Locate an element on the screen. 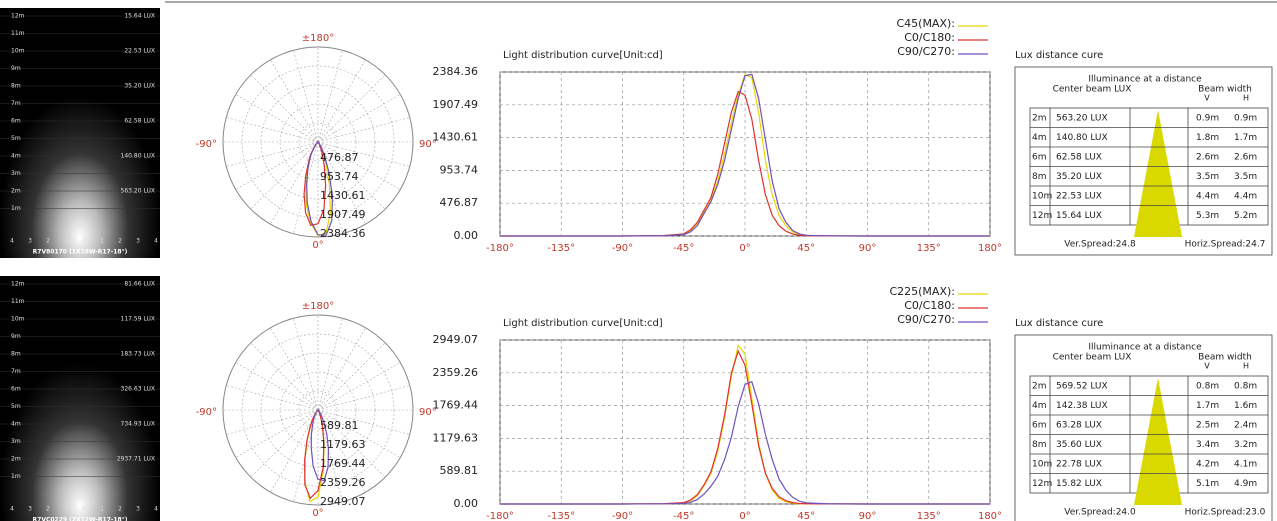 The image size is (1277, 521). col-v: V is located at coordinates (1207, 366).